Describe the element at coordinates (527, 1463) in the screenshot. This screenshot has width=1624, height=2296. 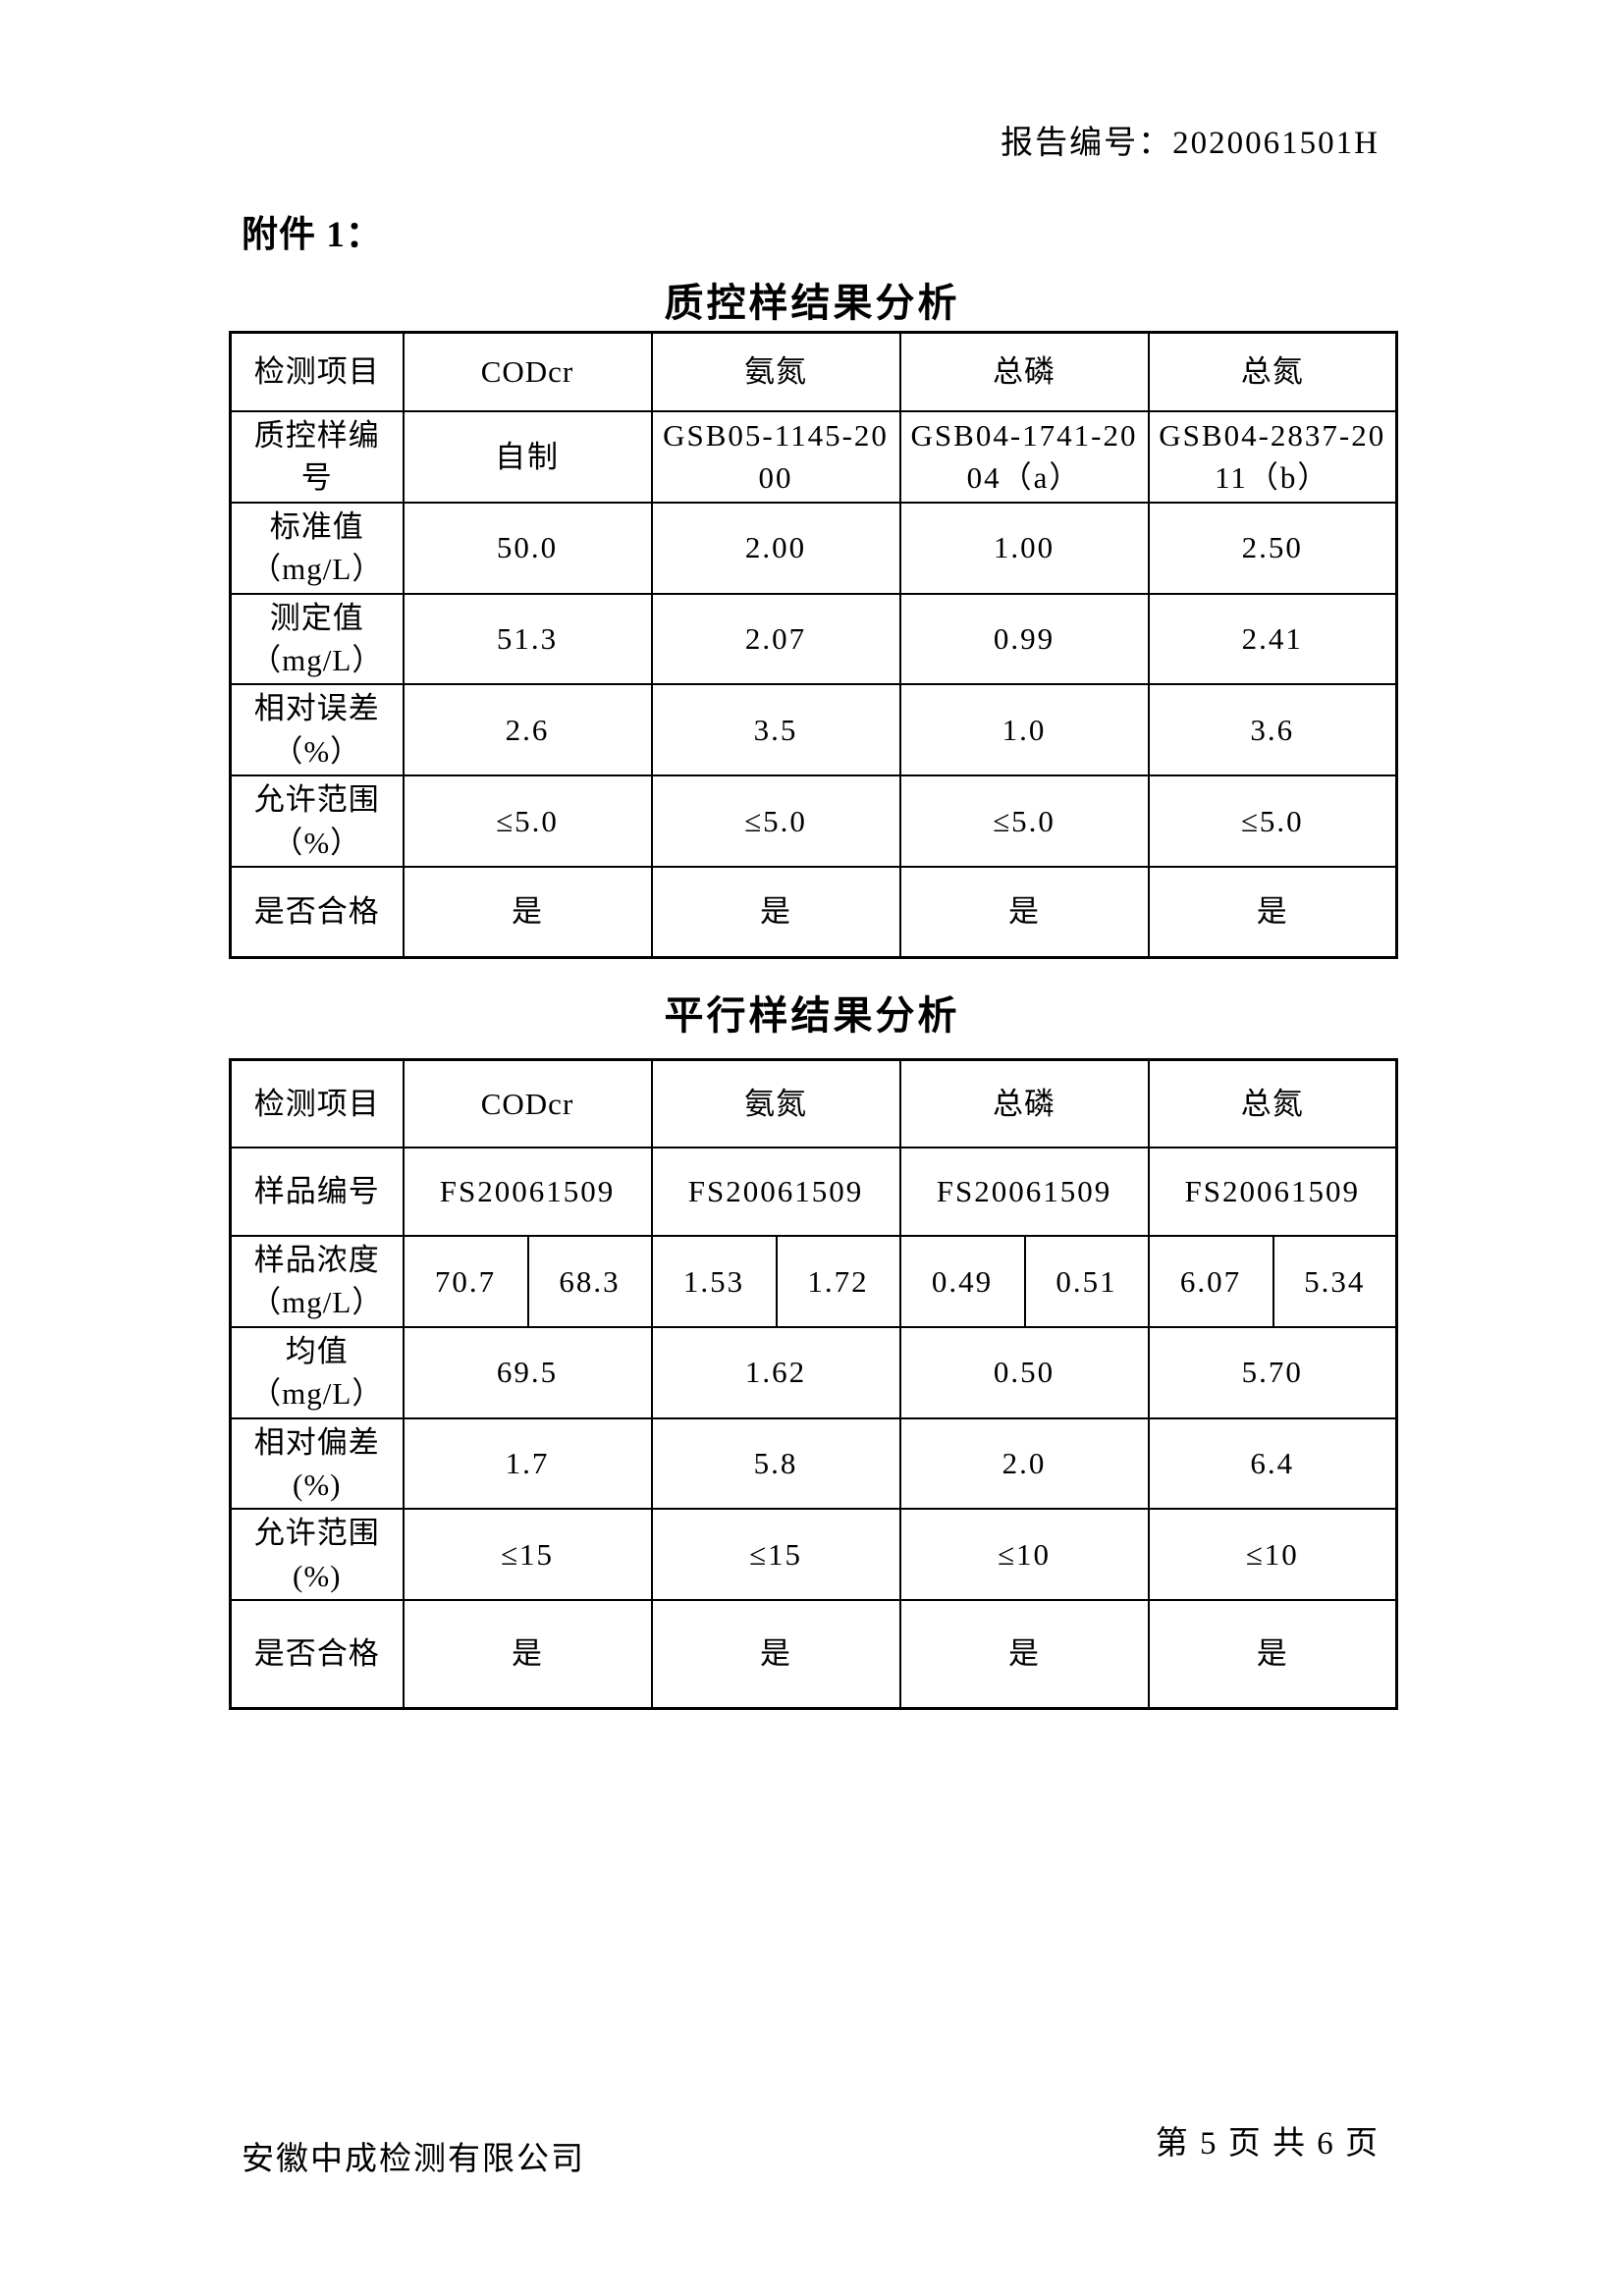
I see `table-cell: 1.7` at that location.